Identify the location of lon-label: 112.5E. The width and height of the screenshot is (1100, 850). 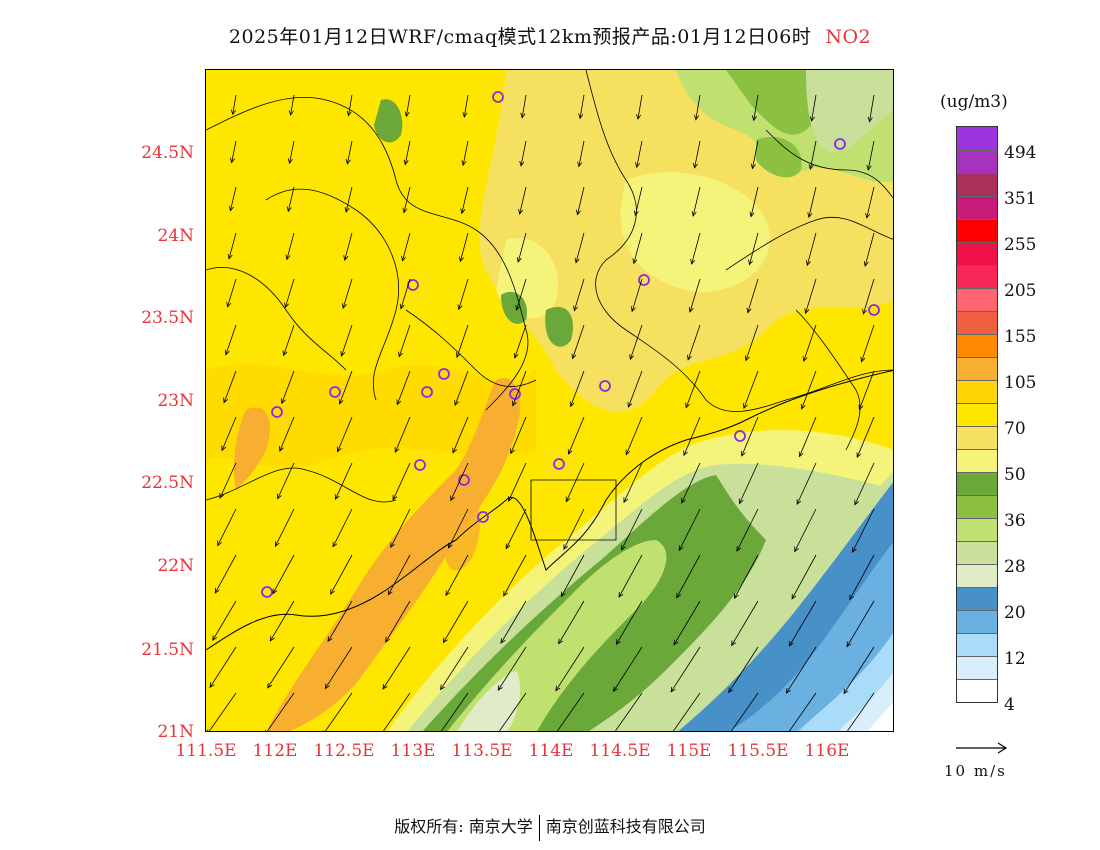
(344, 751).